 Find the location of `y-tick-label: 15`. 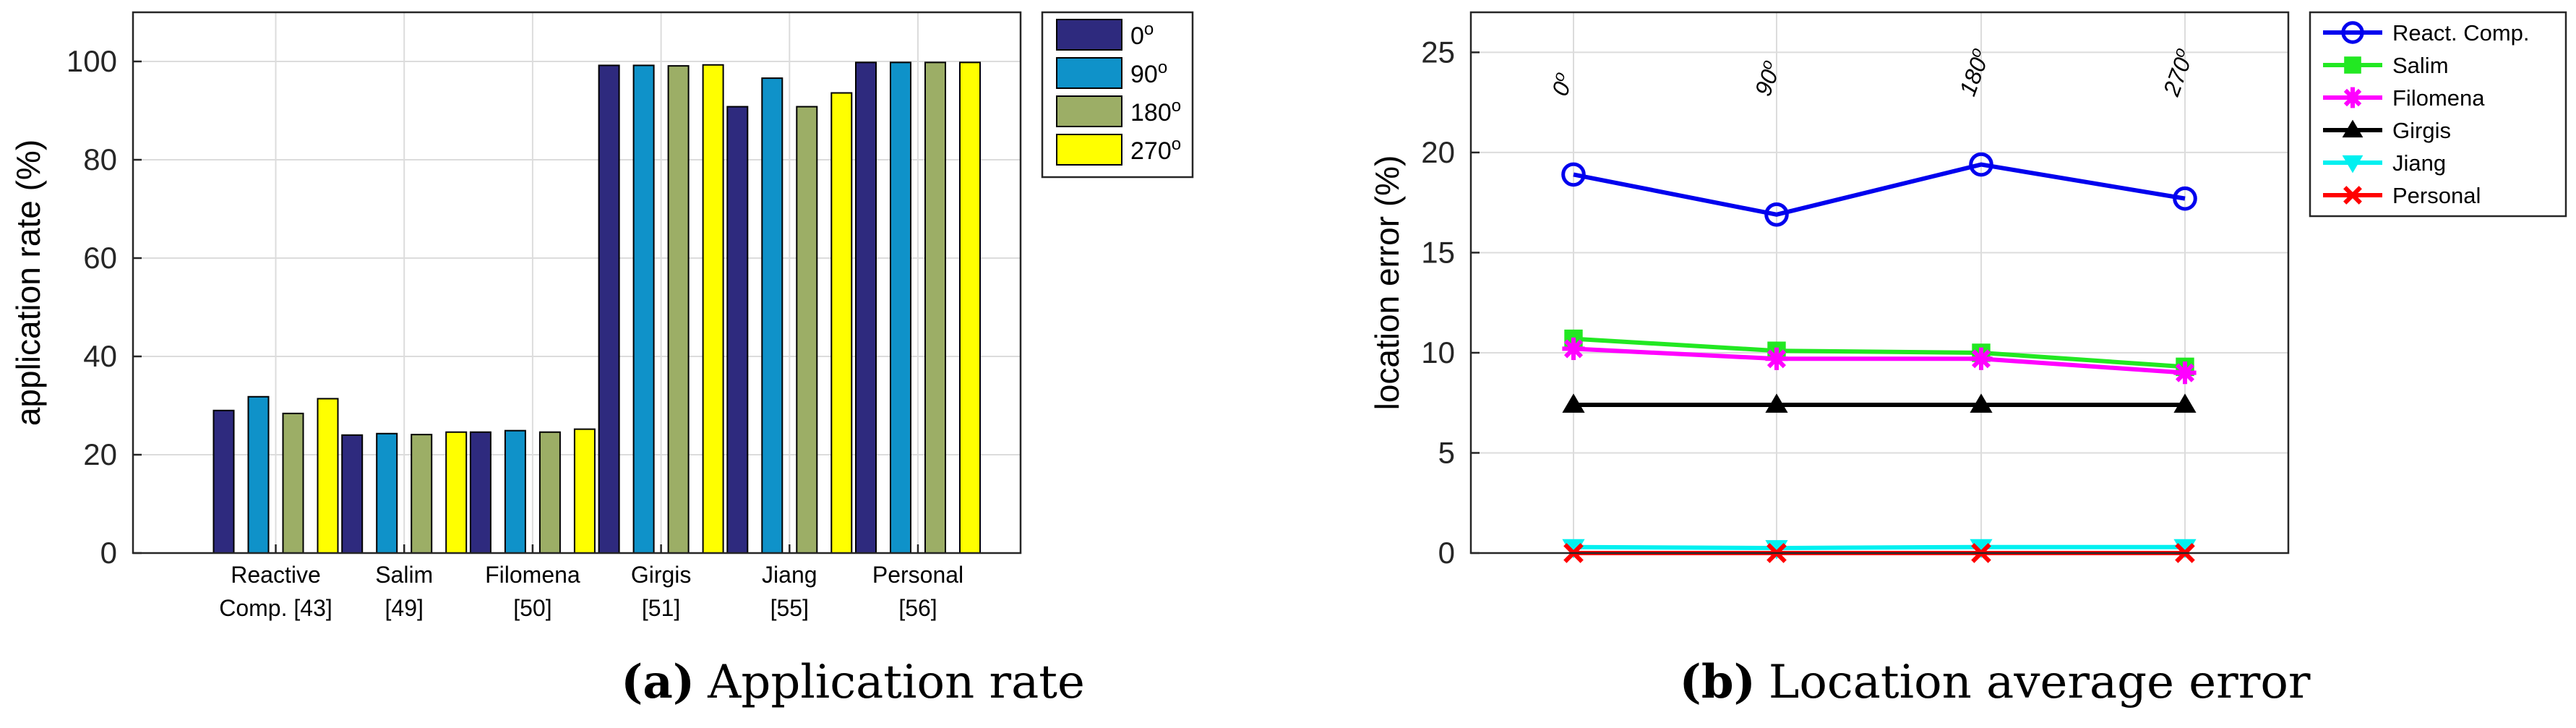

y-tick-label: 15 is located at coordinates (1438, 252).